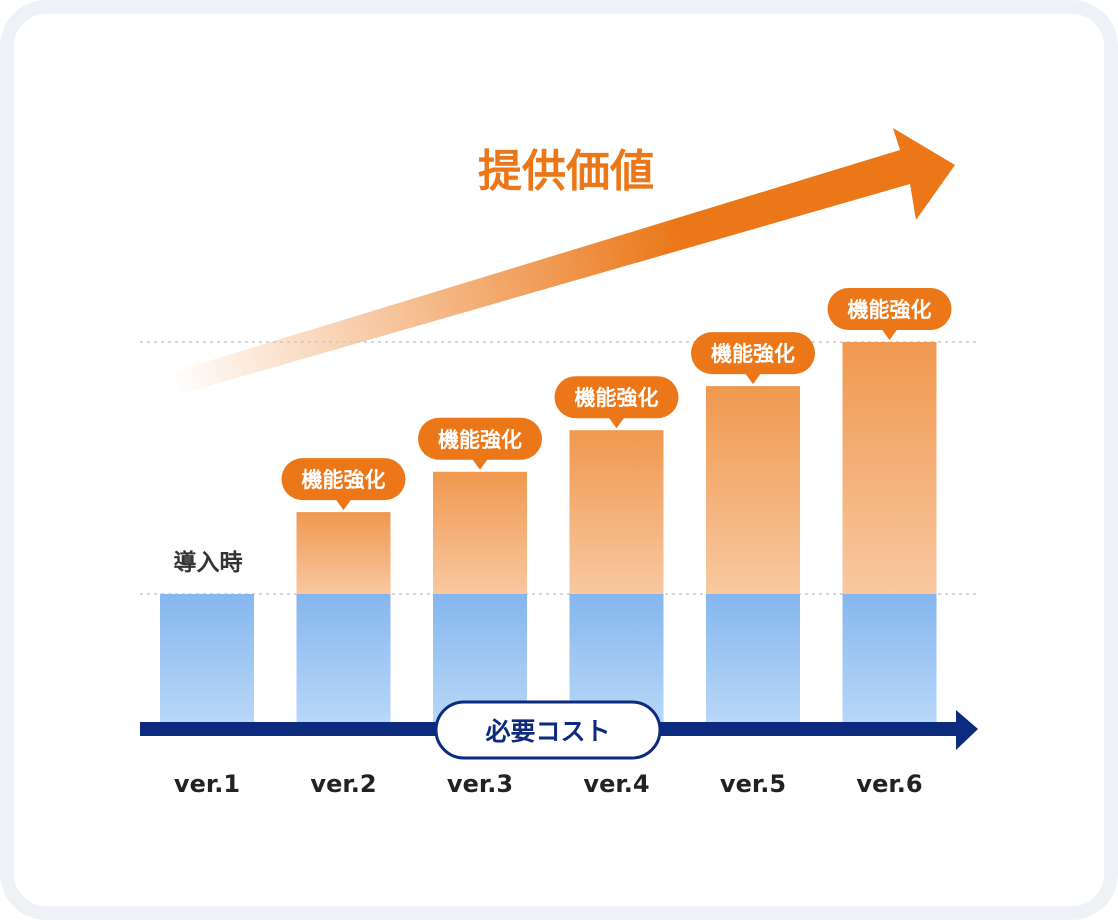  I want to click on x-tick-label: ver.4, so click(616, 784).